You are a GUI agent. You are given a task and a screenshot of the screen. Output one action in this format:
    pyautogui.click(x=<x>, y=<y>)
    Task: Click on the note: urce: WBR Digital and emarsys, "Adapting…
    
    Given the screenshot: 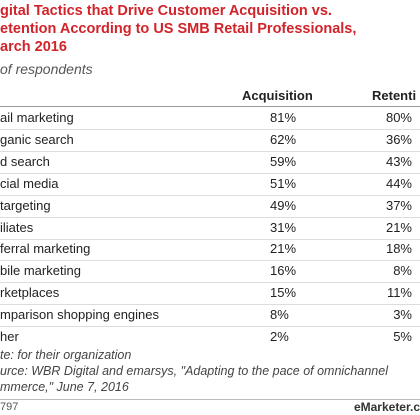 What is the action you would take?
    pyautogui.click(x=194, y=371)
    